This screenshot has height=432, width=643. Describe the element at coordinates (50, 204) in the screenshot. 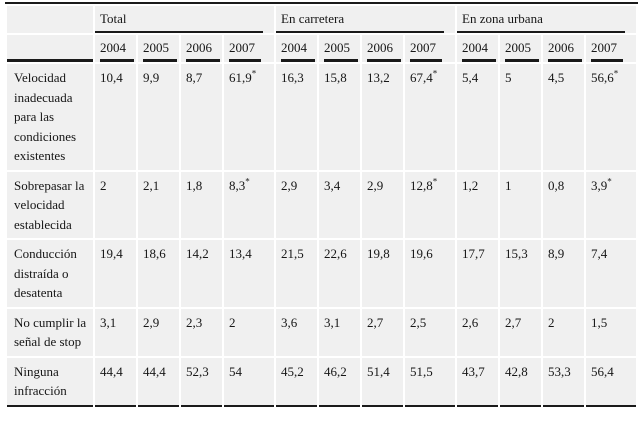

I see `row-label: Sobrepasar la velocidad establecida` at that location.